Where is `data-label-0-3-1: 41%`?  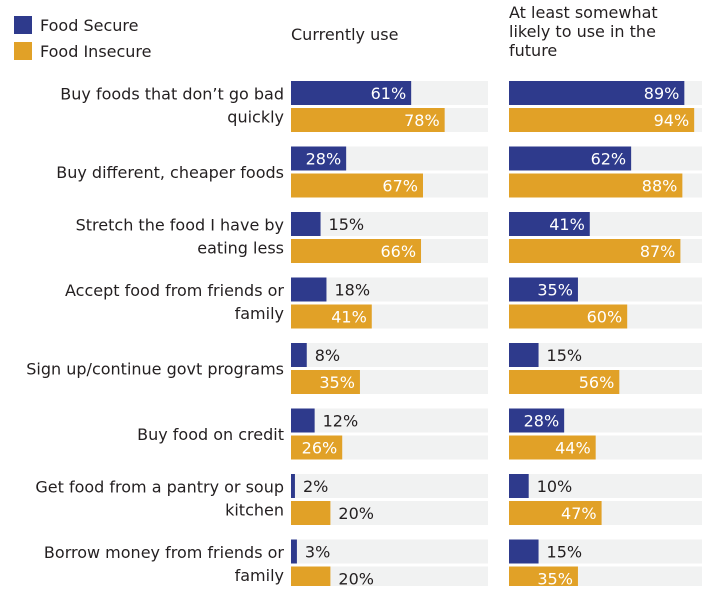 data-label-0-3-1: 41% is located at coordinates (349, 317).